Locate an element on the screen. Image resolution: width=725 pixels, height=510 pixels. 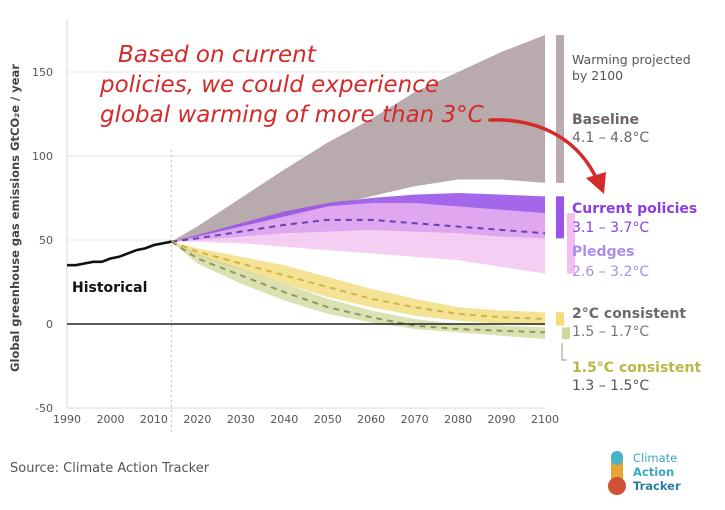
projection-header-line-2: by 2100 is located at coordinates (597, 75).